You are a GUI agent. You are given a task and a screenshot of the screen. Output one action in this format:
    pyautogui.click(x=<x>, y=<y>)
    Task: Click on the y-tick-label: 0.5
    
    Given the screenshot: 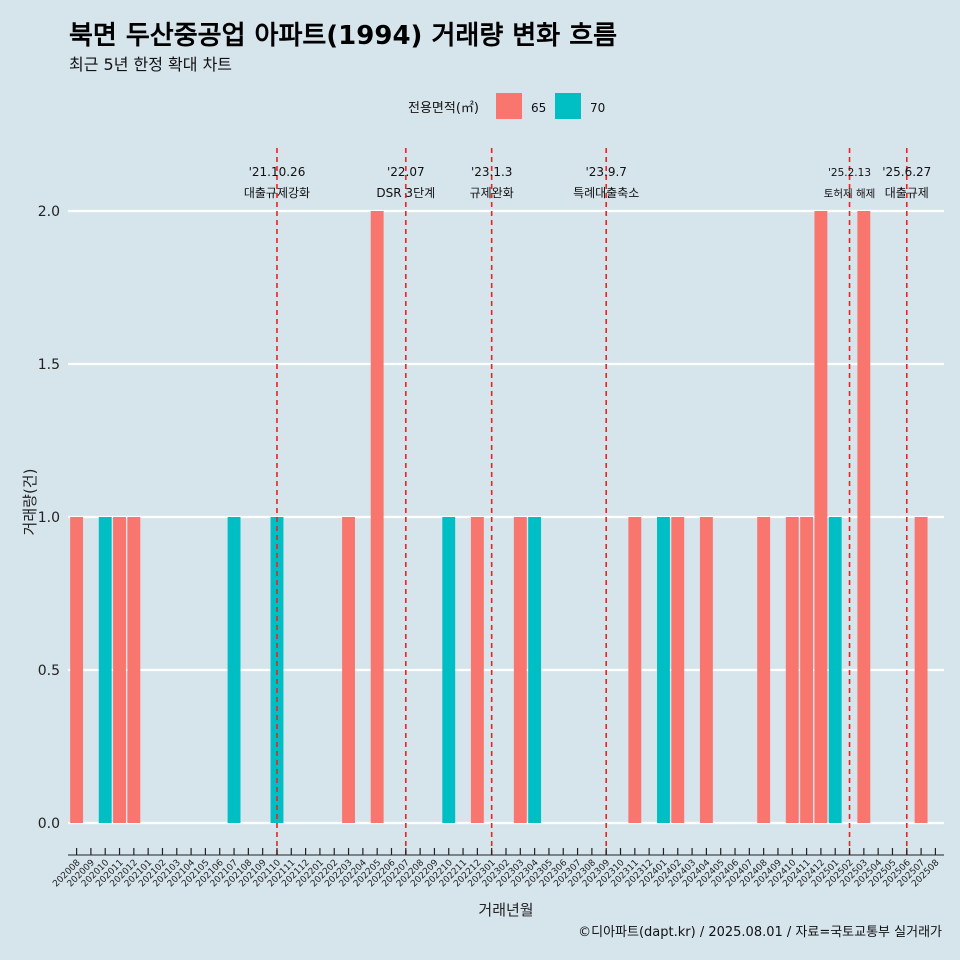 What is the action you would take?
    pyautogui.click(x=49, y=671)
    